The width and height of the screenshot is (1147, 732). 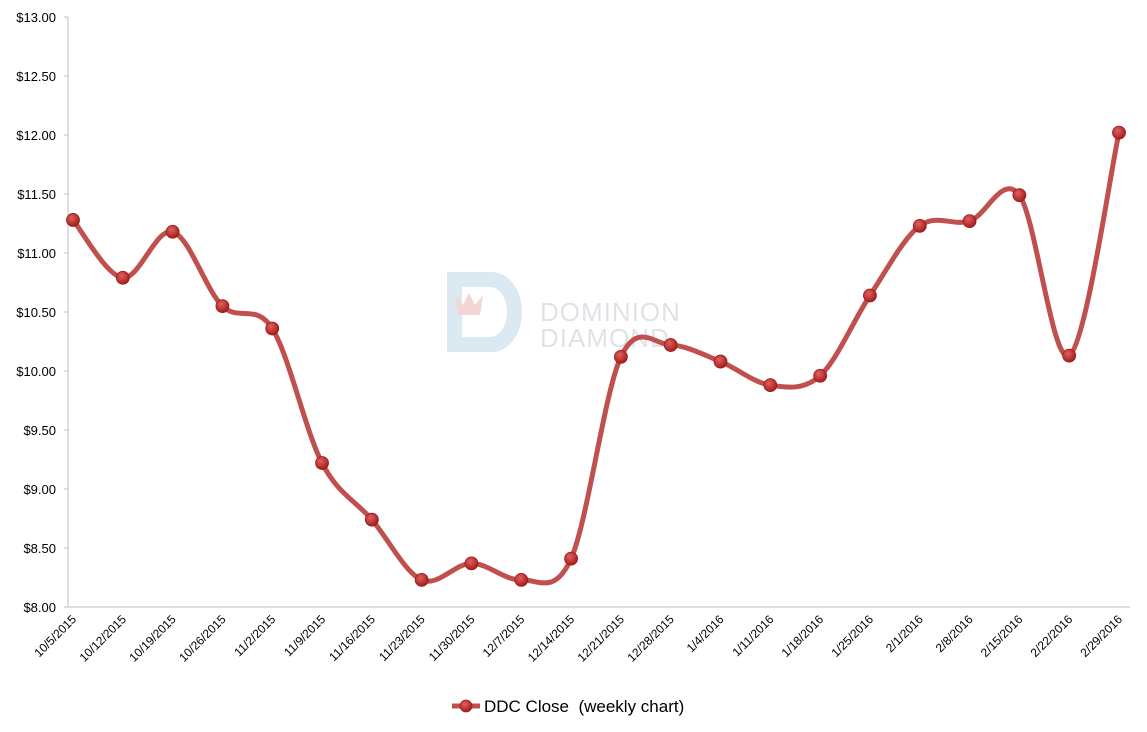 What do you see at coordinates (852, 636) in the screenshot?
I see `x-tick-label: 1/25/2016` at bounding box center [852, 636].